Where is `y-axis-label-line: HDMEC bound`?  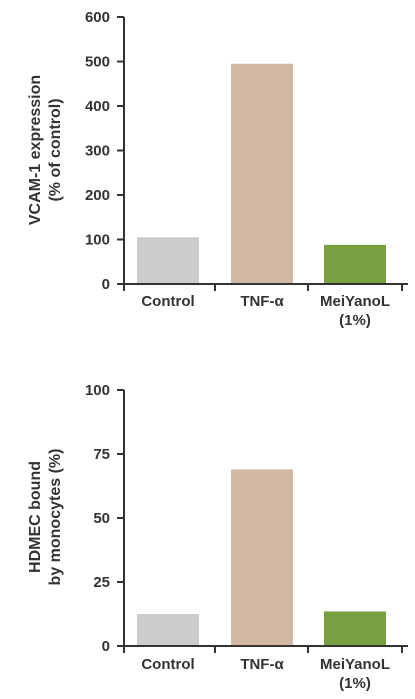
y-axis-label-line: HDMEC bound is located at coordinates (35, 517).